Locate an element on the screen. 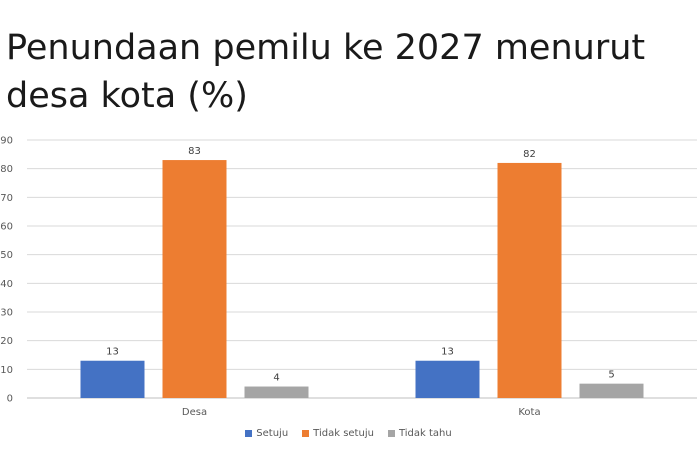 The image size is (697, 464). y-tick-label: 50 is located at coordinates (6, 255).